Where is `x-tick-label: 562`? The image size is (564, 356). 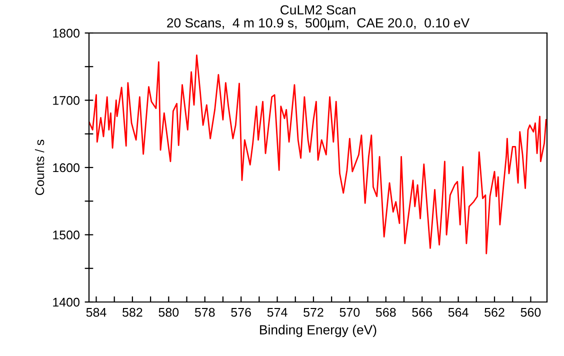
x-tick-label: 562 is located at coordinates (494, 312).